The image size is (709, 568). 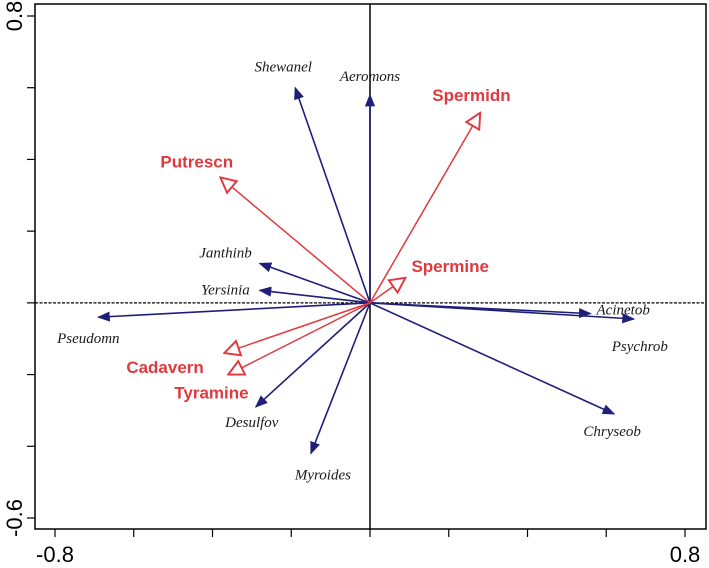 What do you see at coordinates (449, 266) in the screenshot?
I see `environment-label: Spermine` at bounding box center [449, 266].